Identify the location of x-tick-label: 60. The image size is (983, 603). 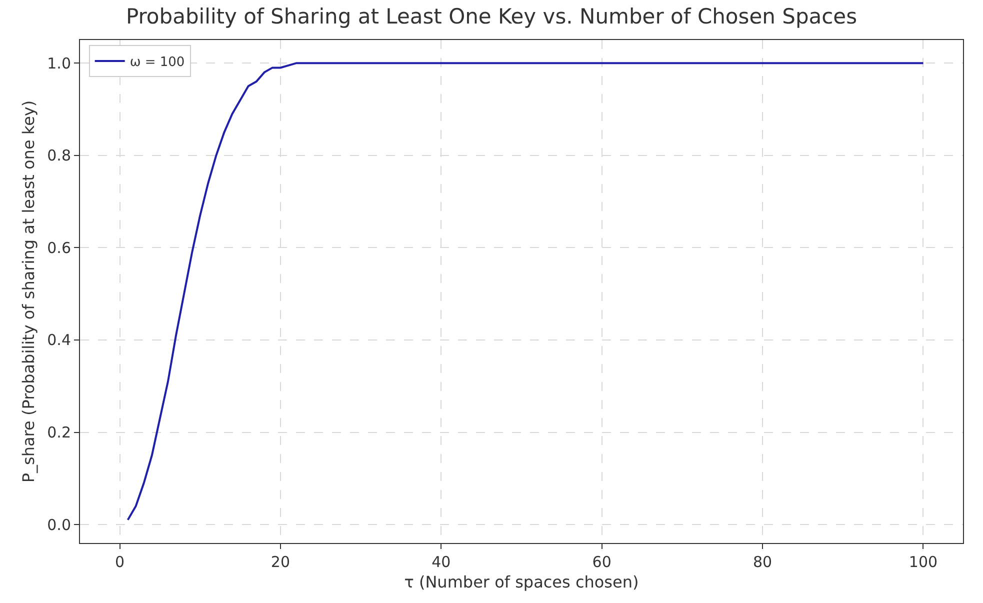
(602, 562).